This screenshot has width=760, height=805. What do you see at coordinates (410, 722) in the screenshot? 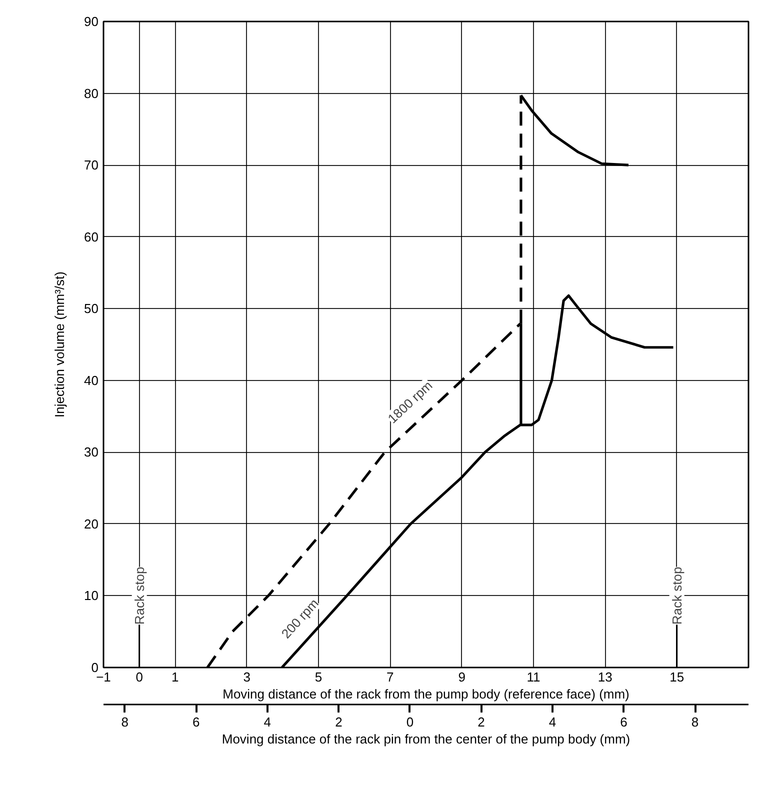
I see `x2-tick-label: 0` at bounding box center [410, 722].